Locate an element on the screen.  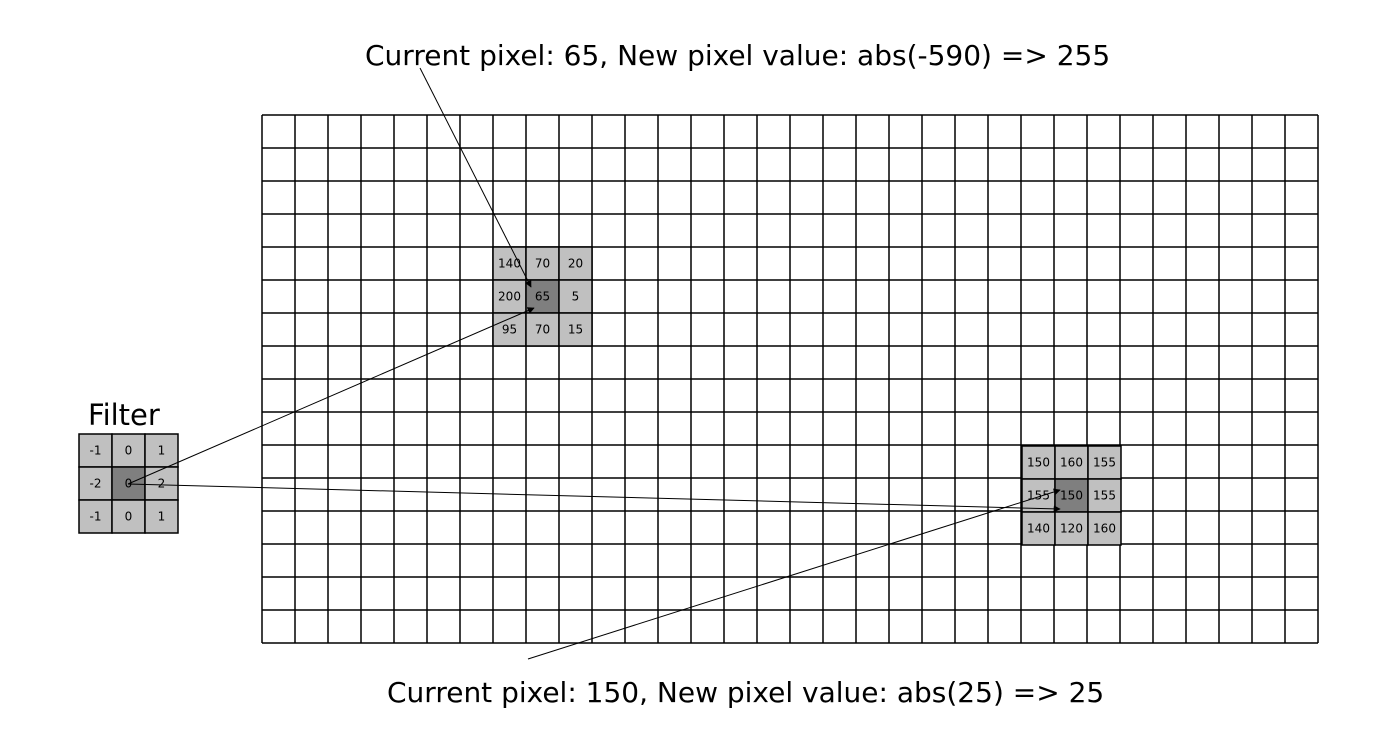
patch-top-value: 200 is located at coordinates (509, 297).